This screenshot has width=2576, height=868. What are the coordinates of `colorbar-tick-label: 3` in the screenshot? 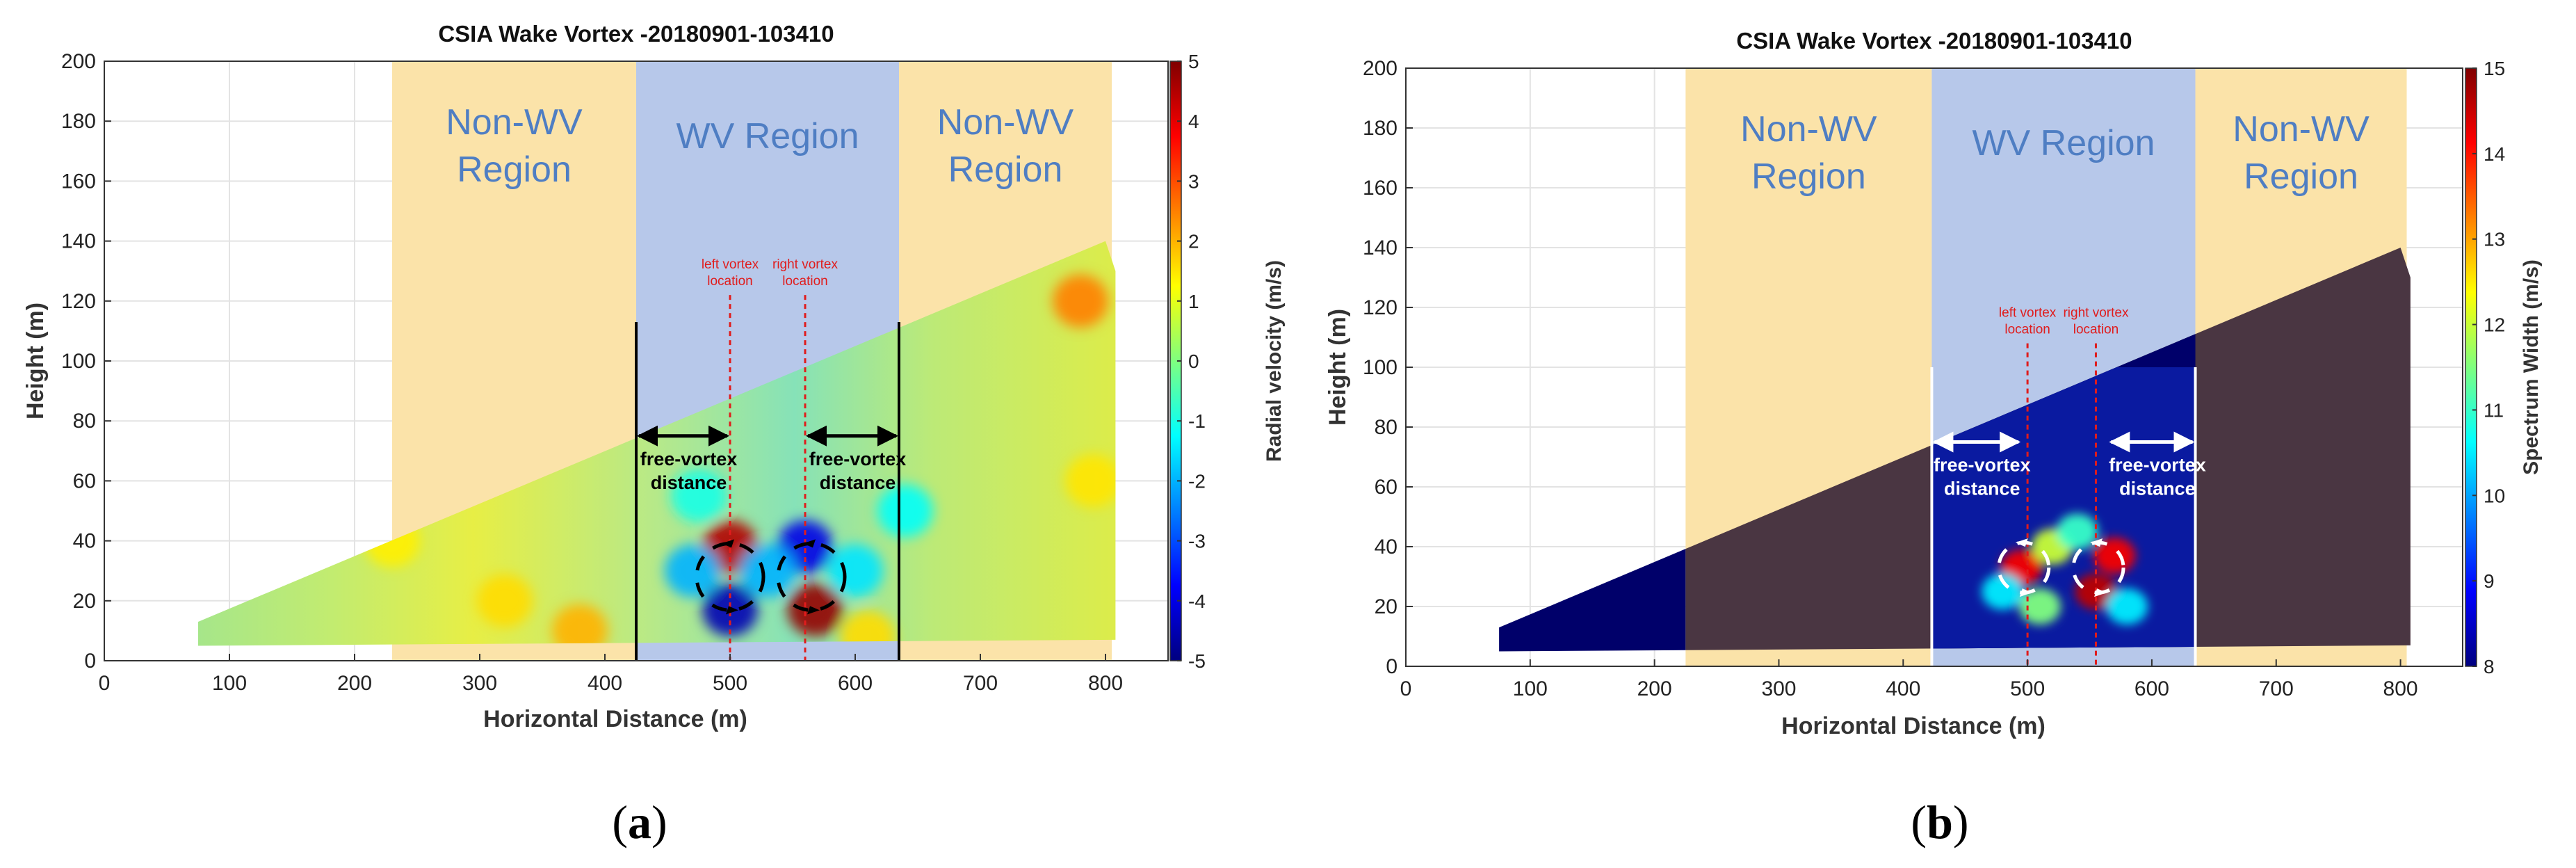 It's located at (1193, 181).